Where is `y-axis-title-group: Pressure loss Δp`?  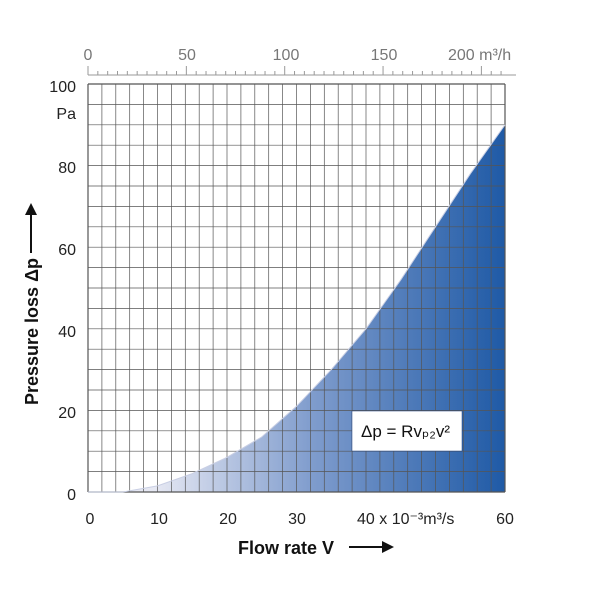 y-axis-title-group: Pressure loss Δp is located at coordinates (32, 304).